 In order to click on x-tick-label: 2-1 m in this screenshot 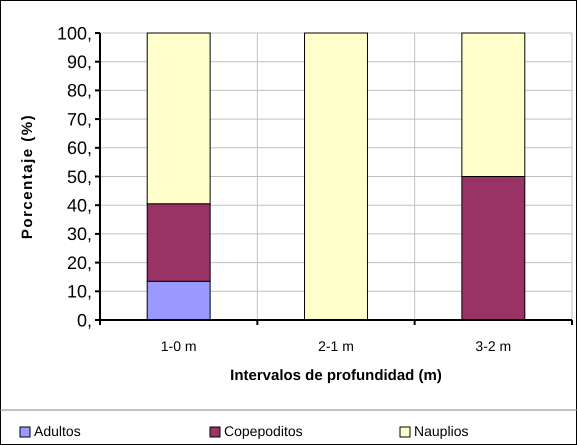, I will do `click(336, 346)`.